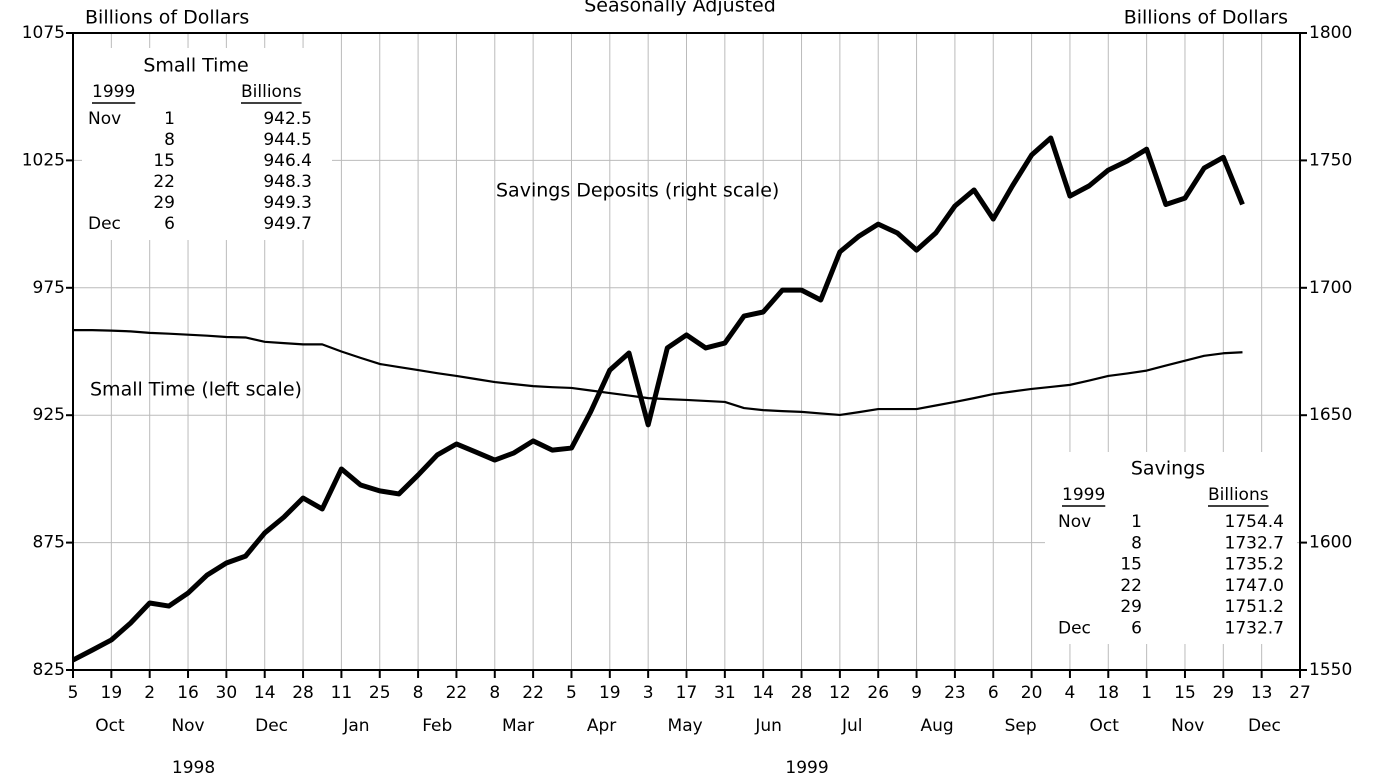 The image size is (1385, 780). What do you see at coordinates (637, 191) in the screenshot?
I see `annotation: Savings Deposits (right scale)` at bounding box center [637, 191].